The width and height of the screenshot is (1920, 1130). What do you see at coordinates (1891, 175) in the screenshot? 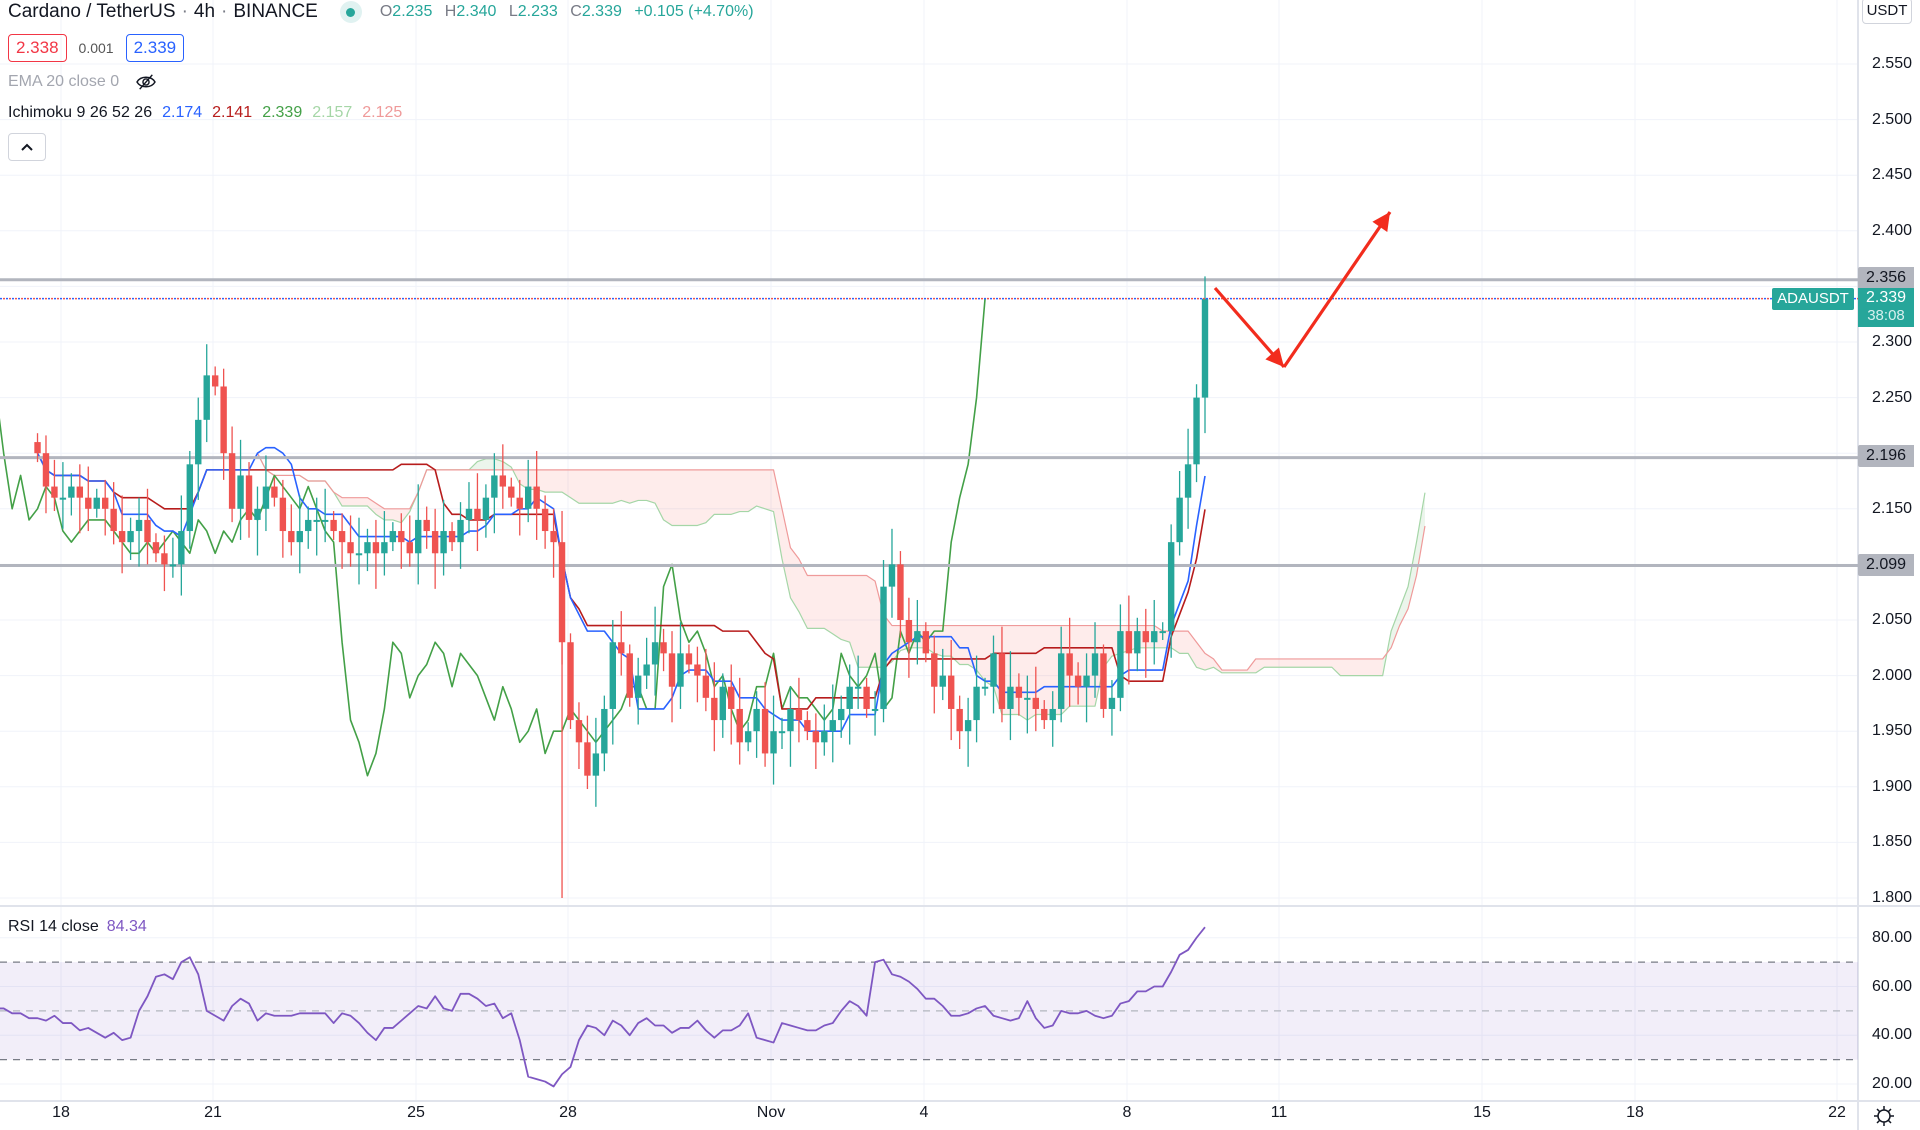
I see `price-tick: 2.450` at bounding box center [1891, 175].